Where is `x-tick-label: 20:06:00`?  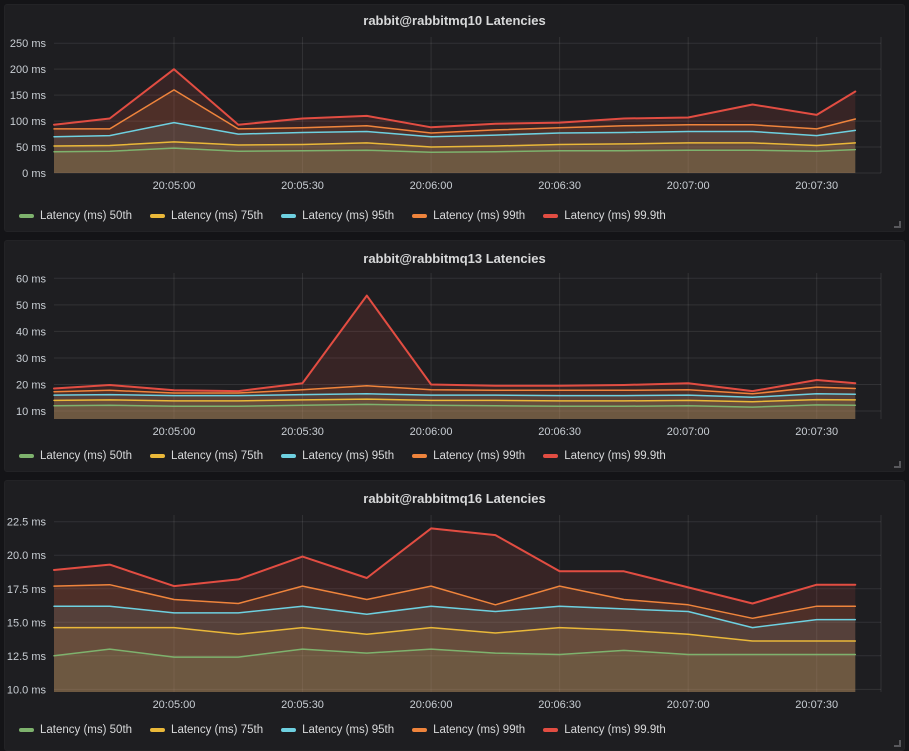
x-tick-label: 20:06:00 is located at coordinates (431, 186).